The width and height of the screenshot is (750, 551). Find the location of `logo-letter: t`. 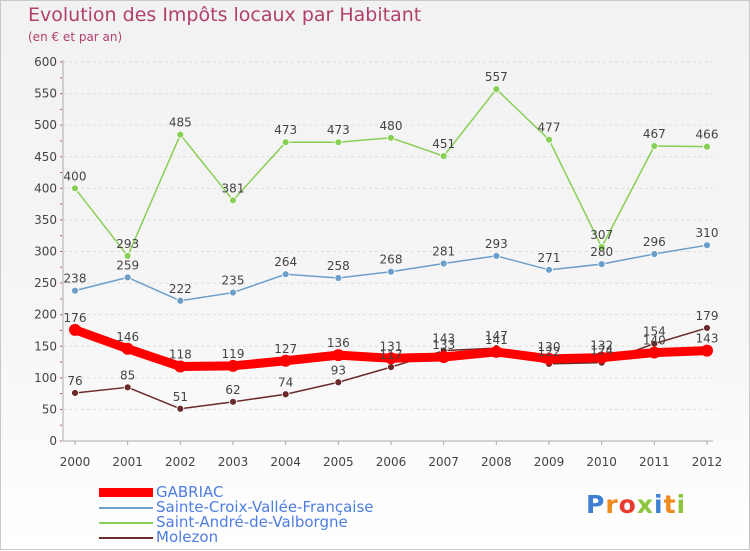

logo-letter: t is located at coordinates (670, 504).